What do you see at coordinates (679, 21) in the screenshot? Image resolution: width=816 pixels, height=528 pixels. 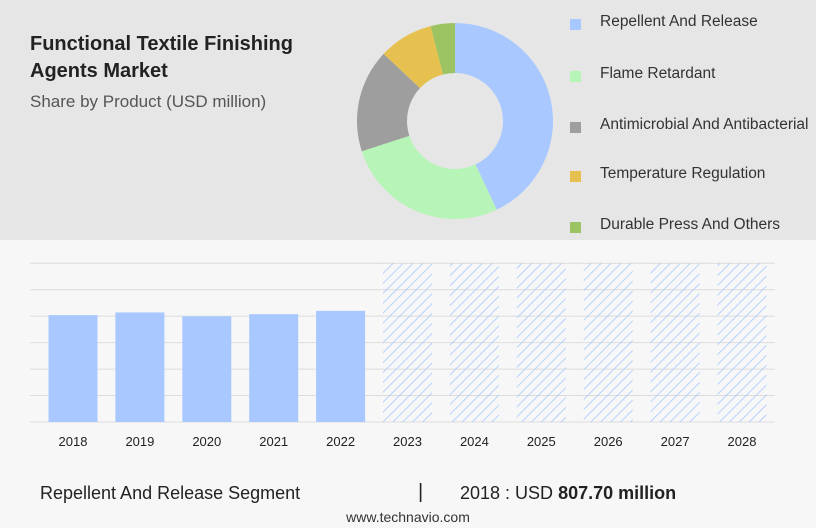 I see `legend-label: Repellent And Release` at bounding box center [679, 21].